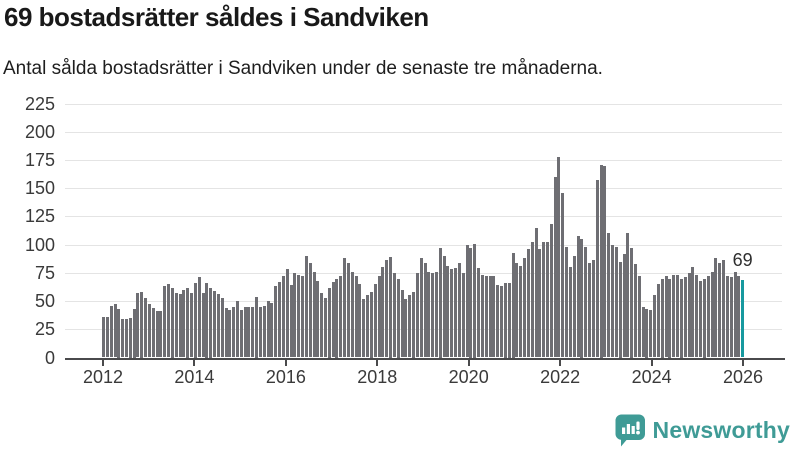 The width and height of the screenshot is (800, 450). Describe the element at coordinates (39, 188) in the screenshot. I see `y-axis-tick-label: 150` at that location.